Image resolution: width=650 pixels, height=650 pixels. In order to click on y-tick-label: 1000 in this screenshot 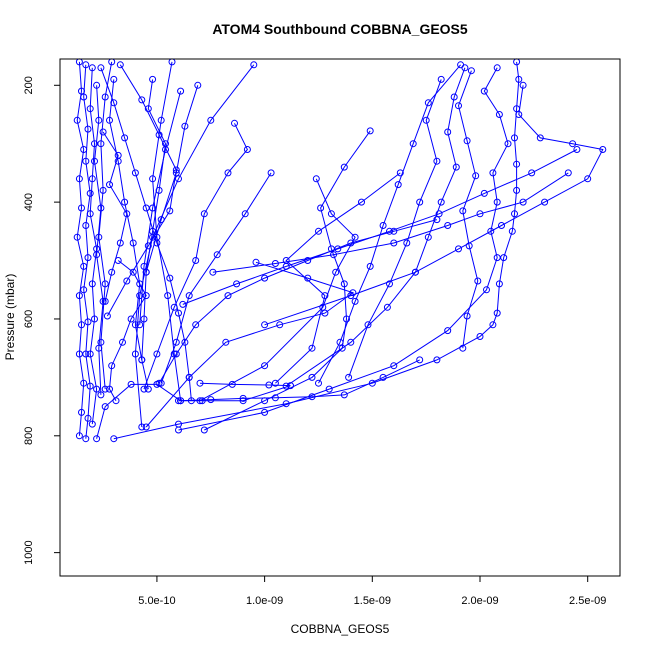, I will do `click(29, 552)`.